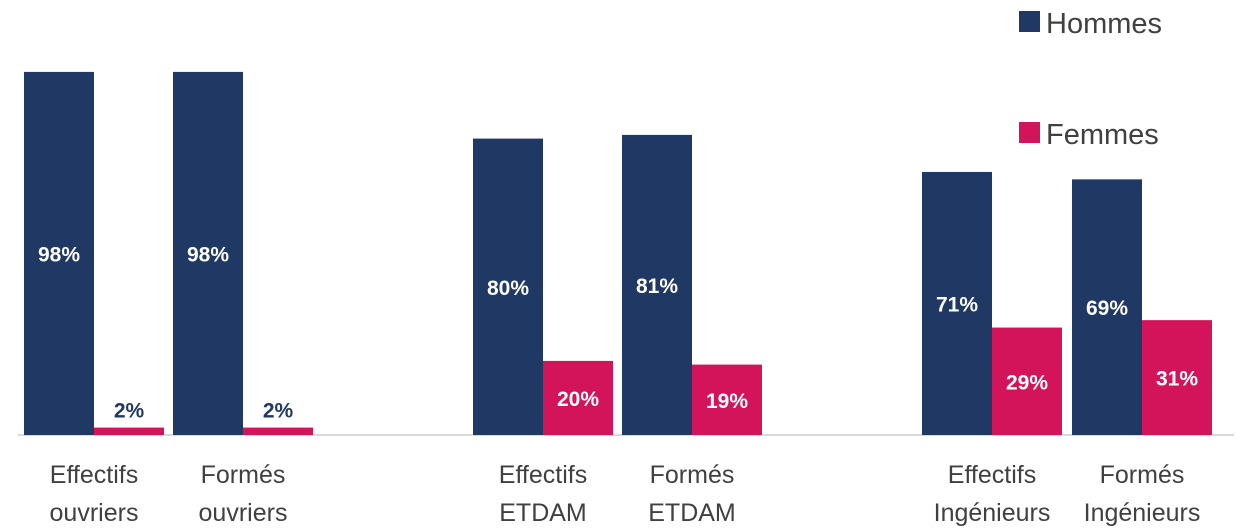 The image size is (1238, 532). I want to click on category-label-0-0: Effectifs, so click(94, 475).